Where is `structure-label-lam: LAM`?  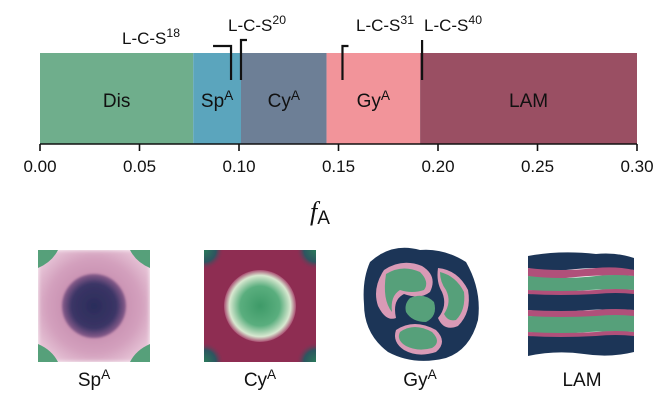 structure-label-lam: LAM is located at coordinates (581, 380).